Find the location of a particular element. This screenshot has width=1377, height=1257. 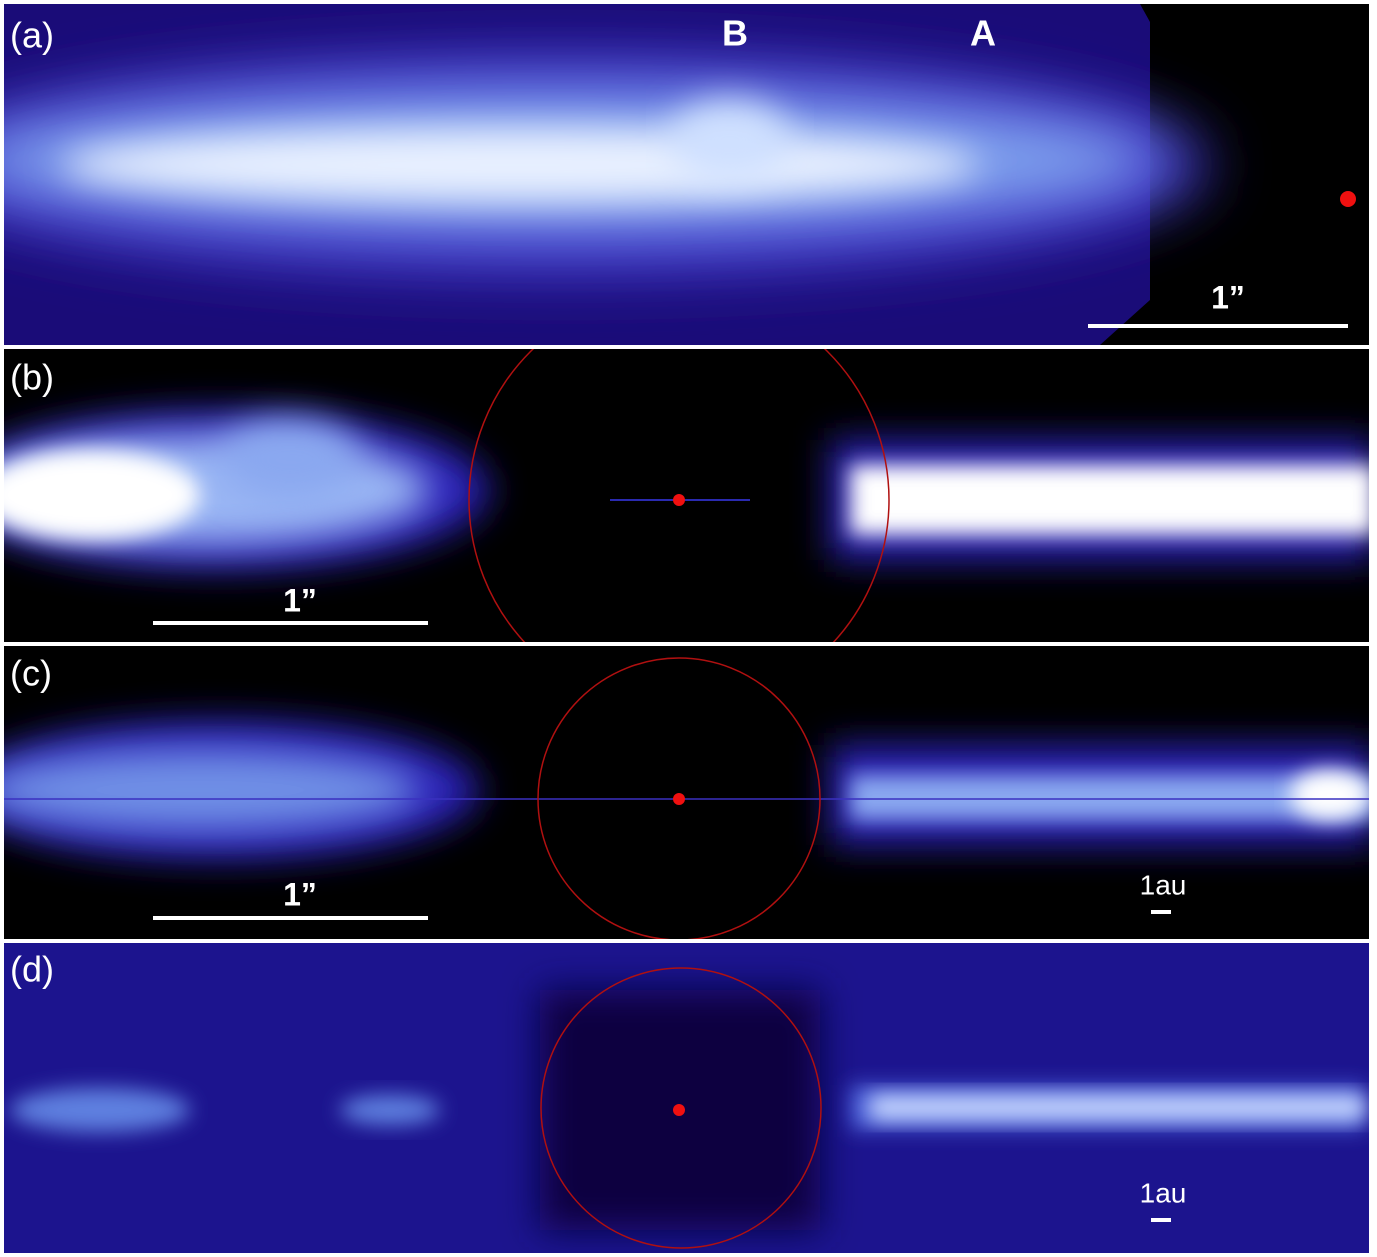

panel-label: (c) is located at coordinates (31, 673).